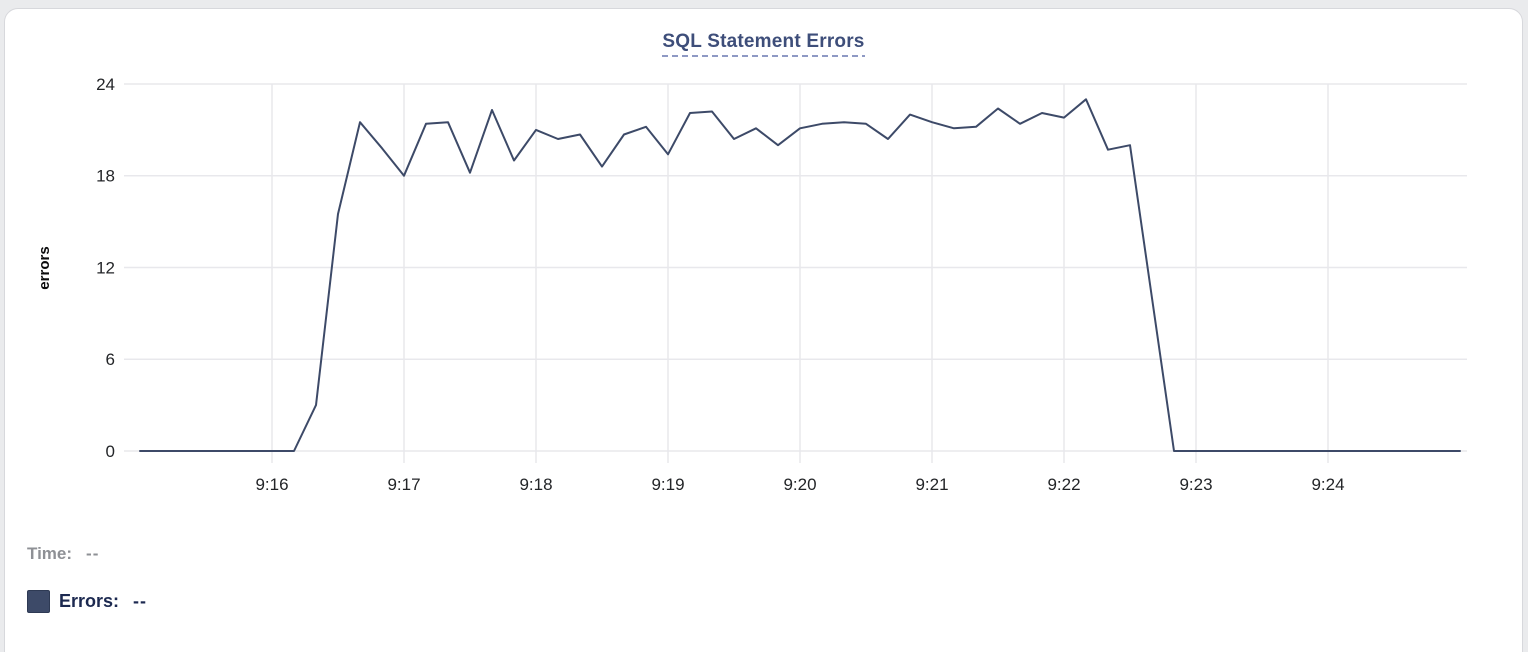 The image size is (1528, 652). What do you see at coordinates (535, 484) in the screenshot?
I see `svg-text: 9:18` at bounding box center [535, 484].